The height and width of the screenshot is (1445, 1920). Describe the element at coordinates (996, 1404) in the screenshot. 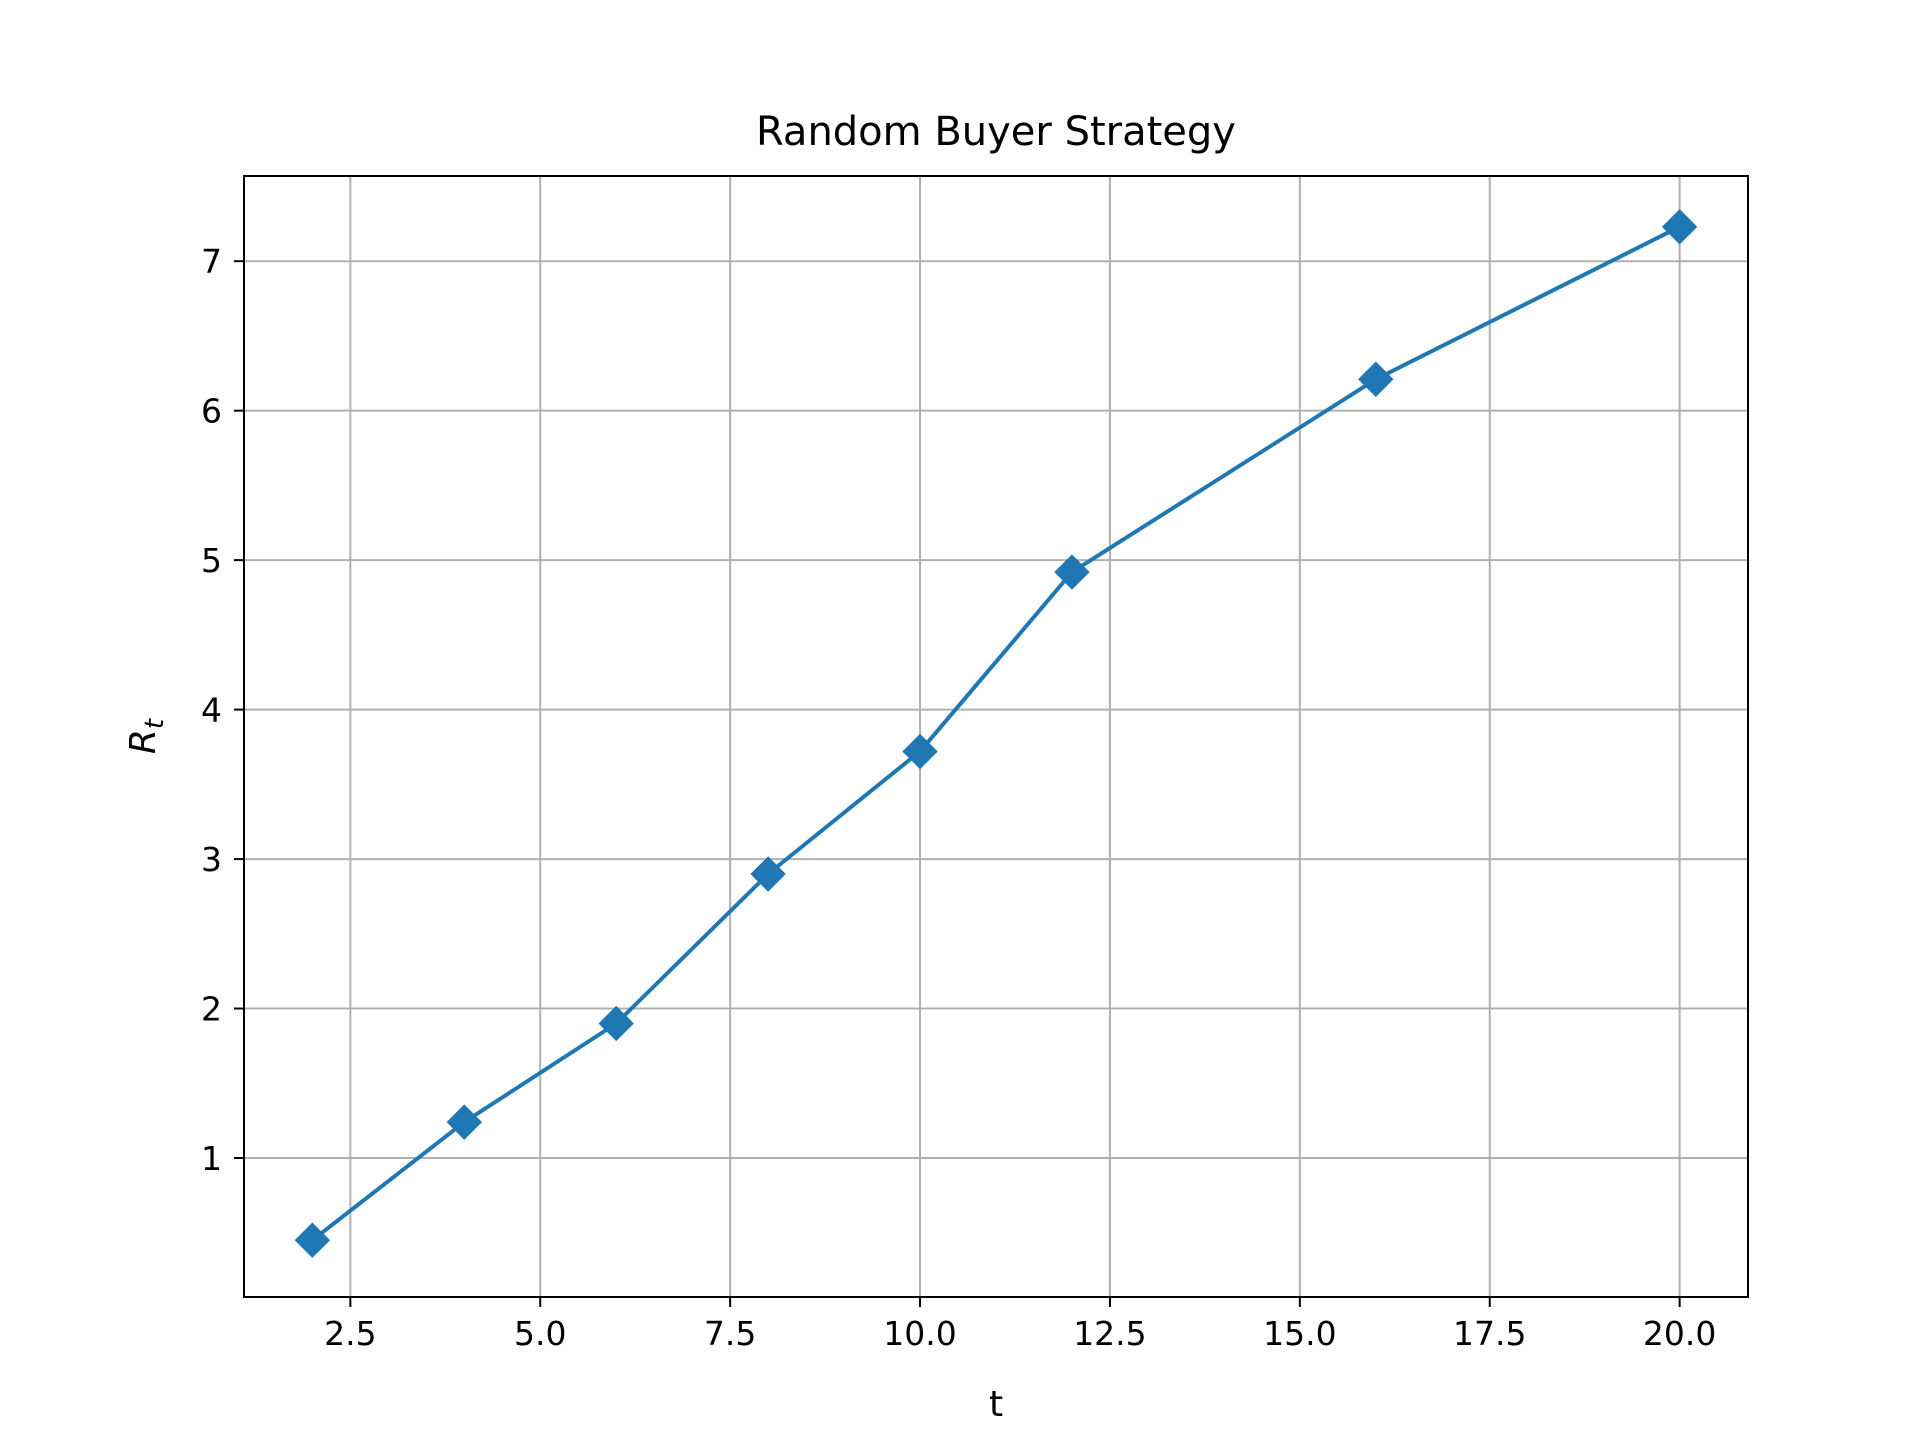

I see `x-axis-label: t` at that location.